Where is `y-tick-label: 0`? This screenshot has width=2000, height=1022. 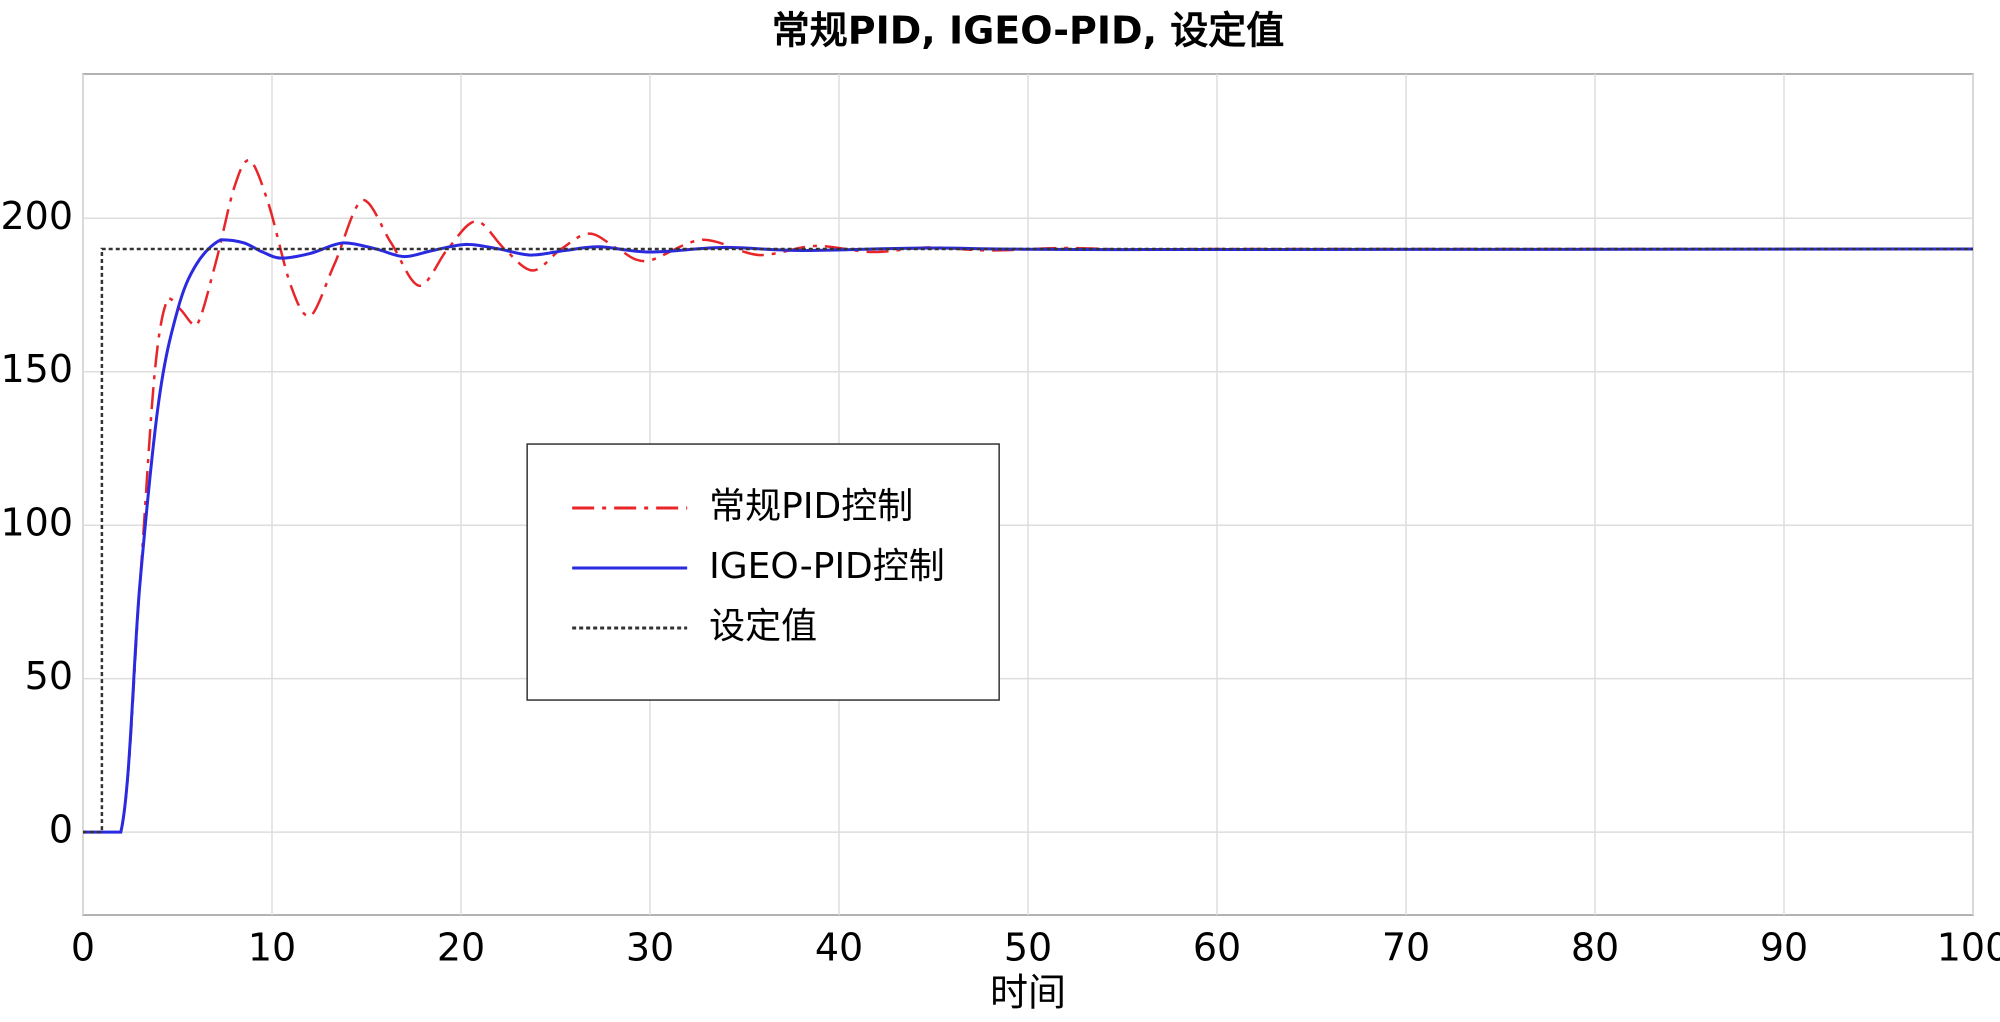
y-tick-label: 0 is located at coordinates (61, 830).